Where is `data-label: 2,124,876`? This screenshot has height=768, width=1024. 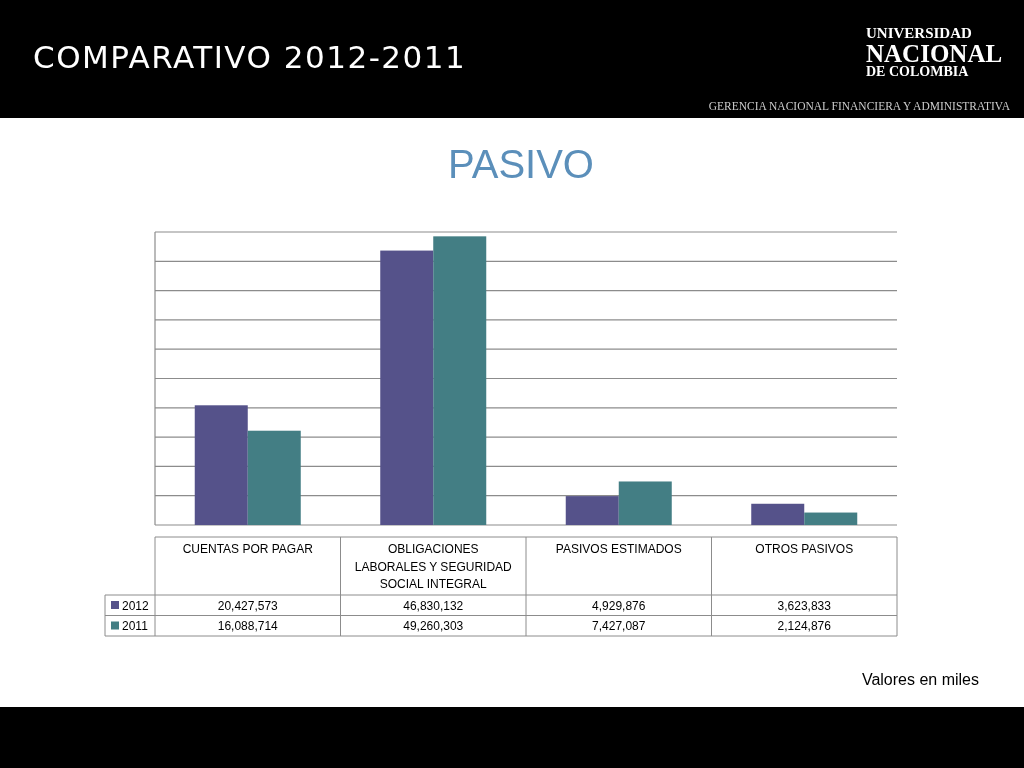 data-label: 2,124,876 is located at coordinates (804, 626).